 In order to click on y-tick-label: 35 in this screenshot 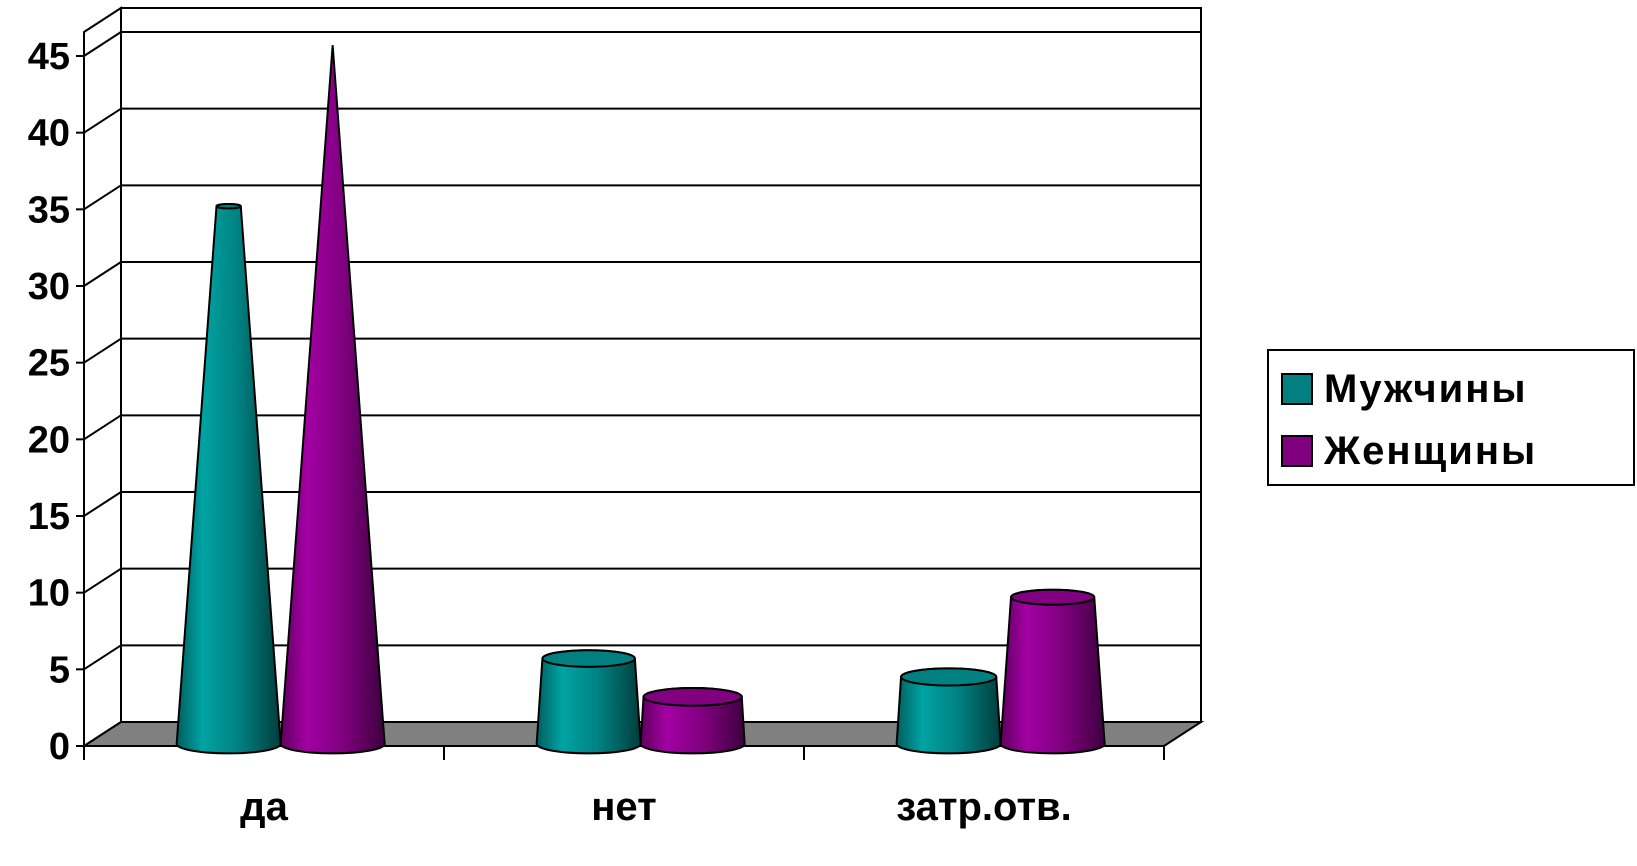, I will do `click(49, 210)`.